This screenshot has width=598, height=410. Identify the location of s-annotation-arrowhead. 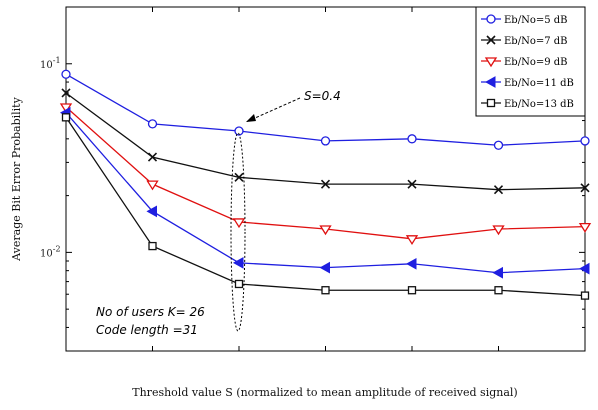
(251, 118).